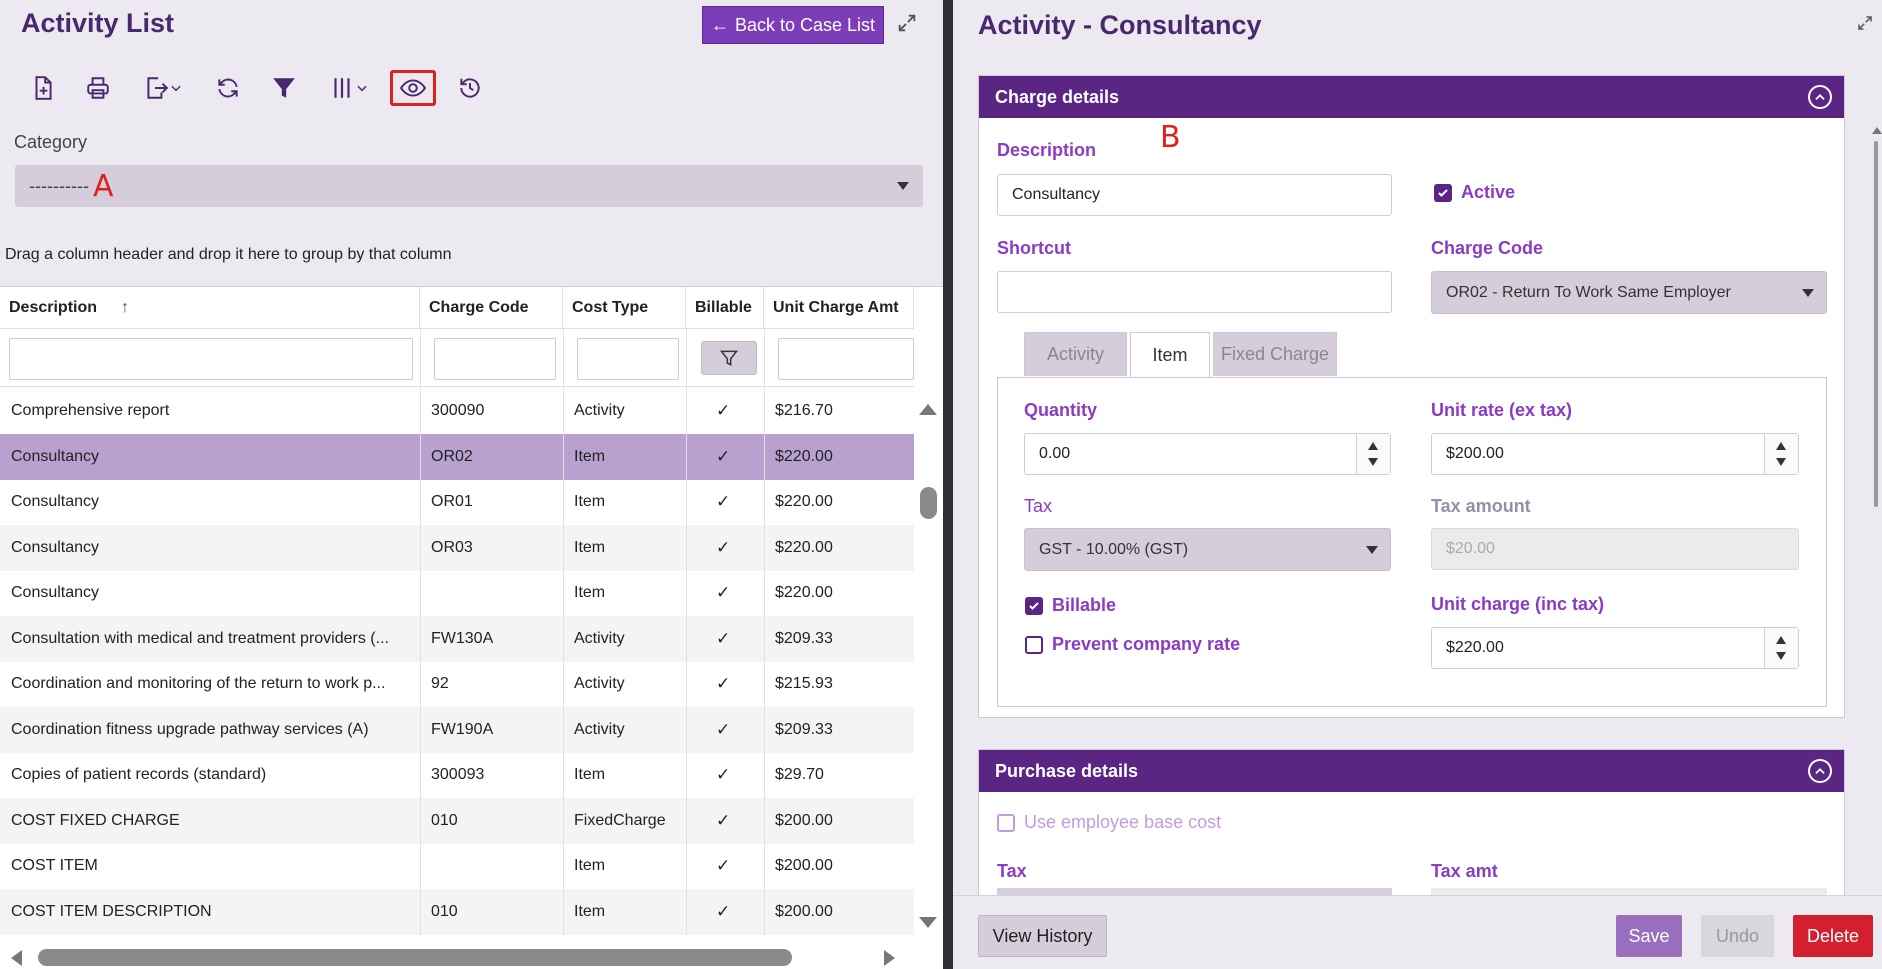  Describe the element at coordinates (98, 88) in the screenshot. I see `print-icon` at that location.